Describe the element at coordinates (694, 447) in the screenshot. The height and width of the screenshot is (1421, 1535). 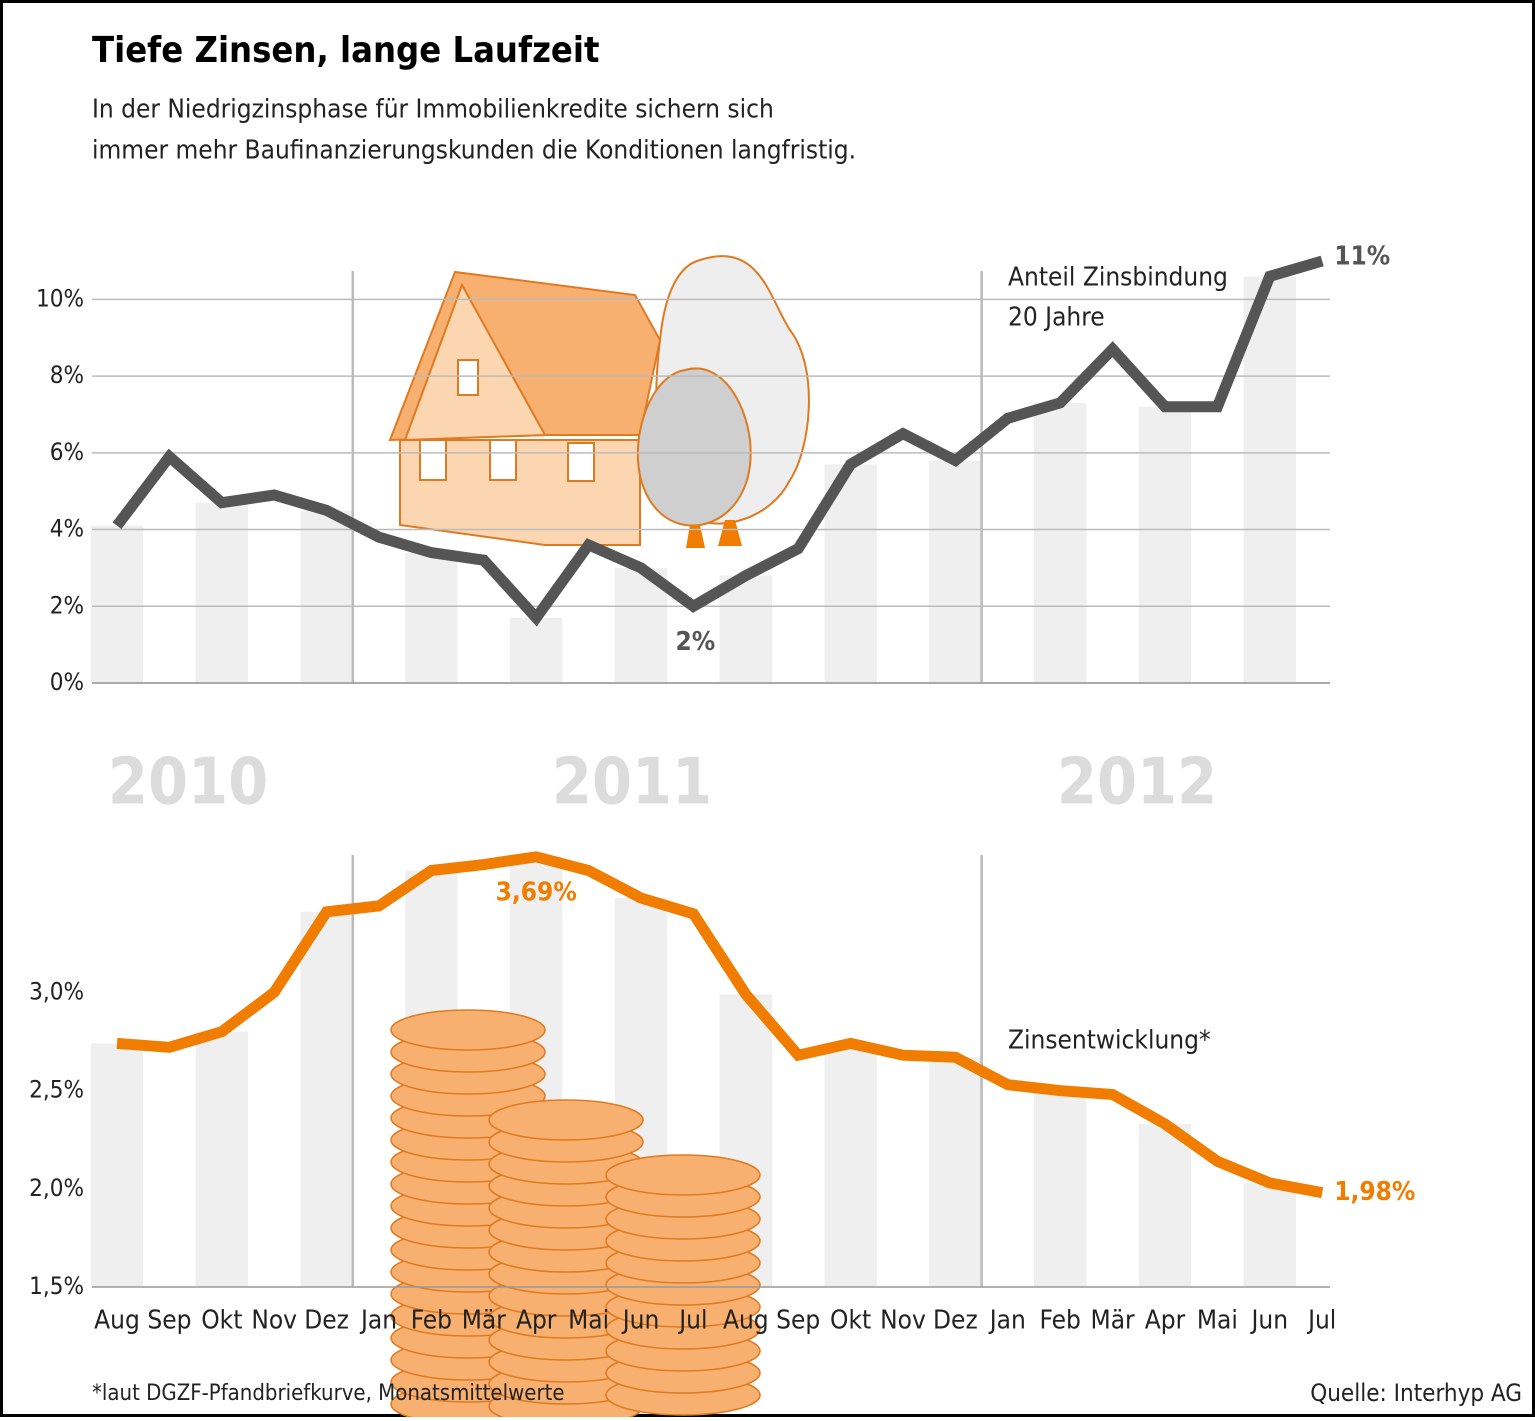
I see `tree` at that location.